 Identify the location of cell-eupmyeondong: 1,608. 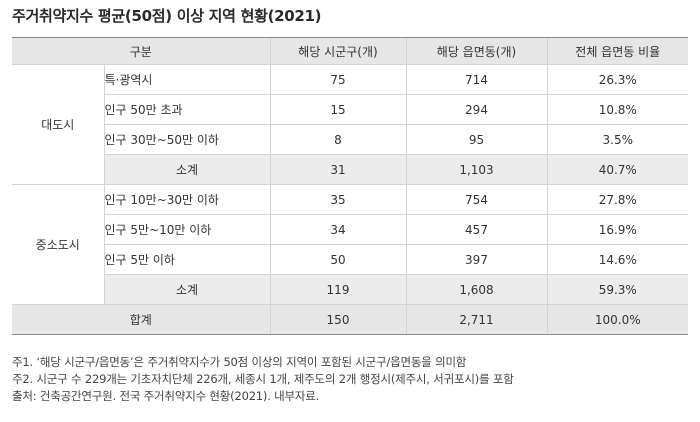
(476, 289).